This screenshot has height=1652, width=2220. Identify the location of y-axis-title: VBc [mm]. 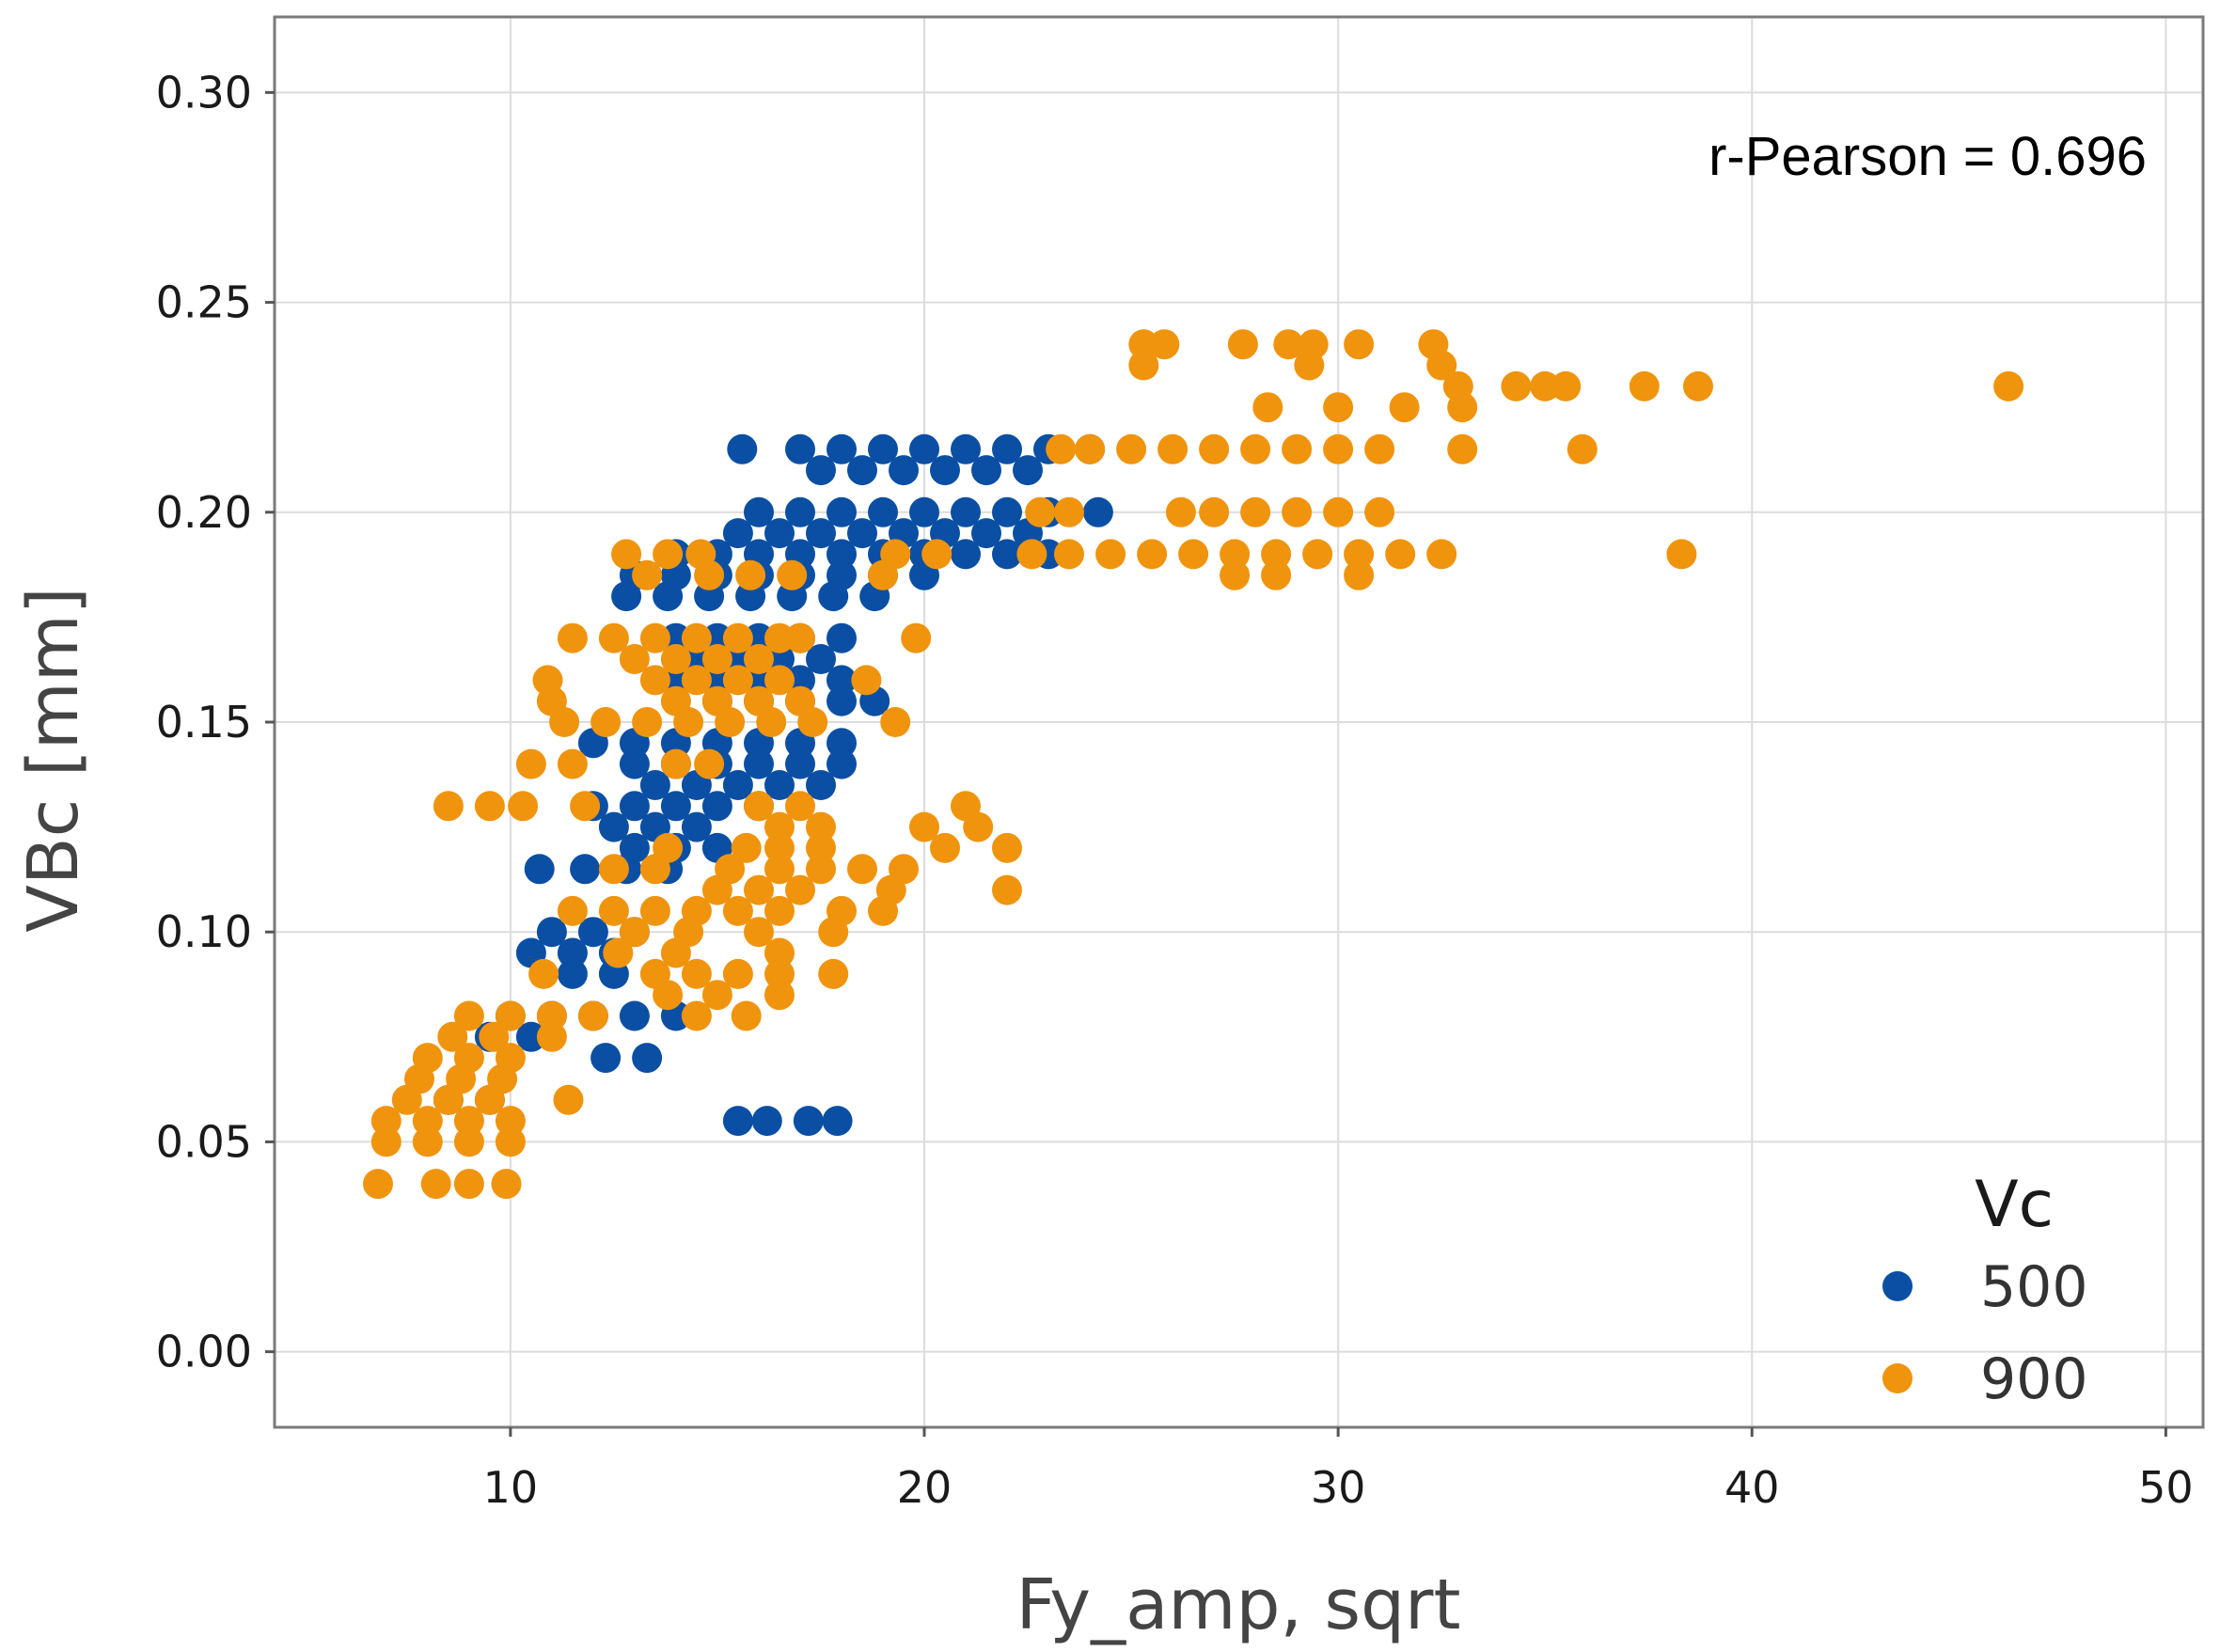
(53, 760).